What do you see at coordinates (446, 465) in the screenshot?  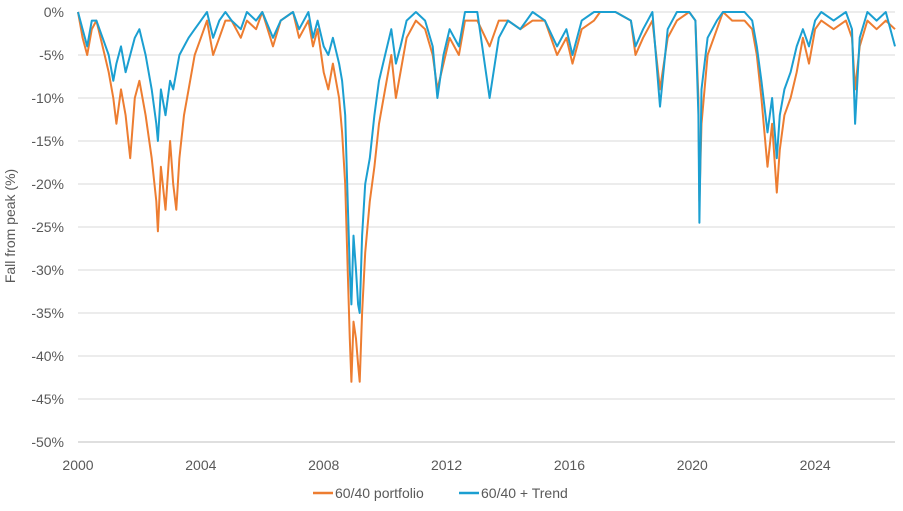 I see `x-tick-label: 2012` at bounding box center [446, 465].